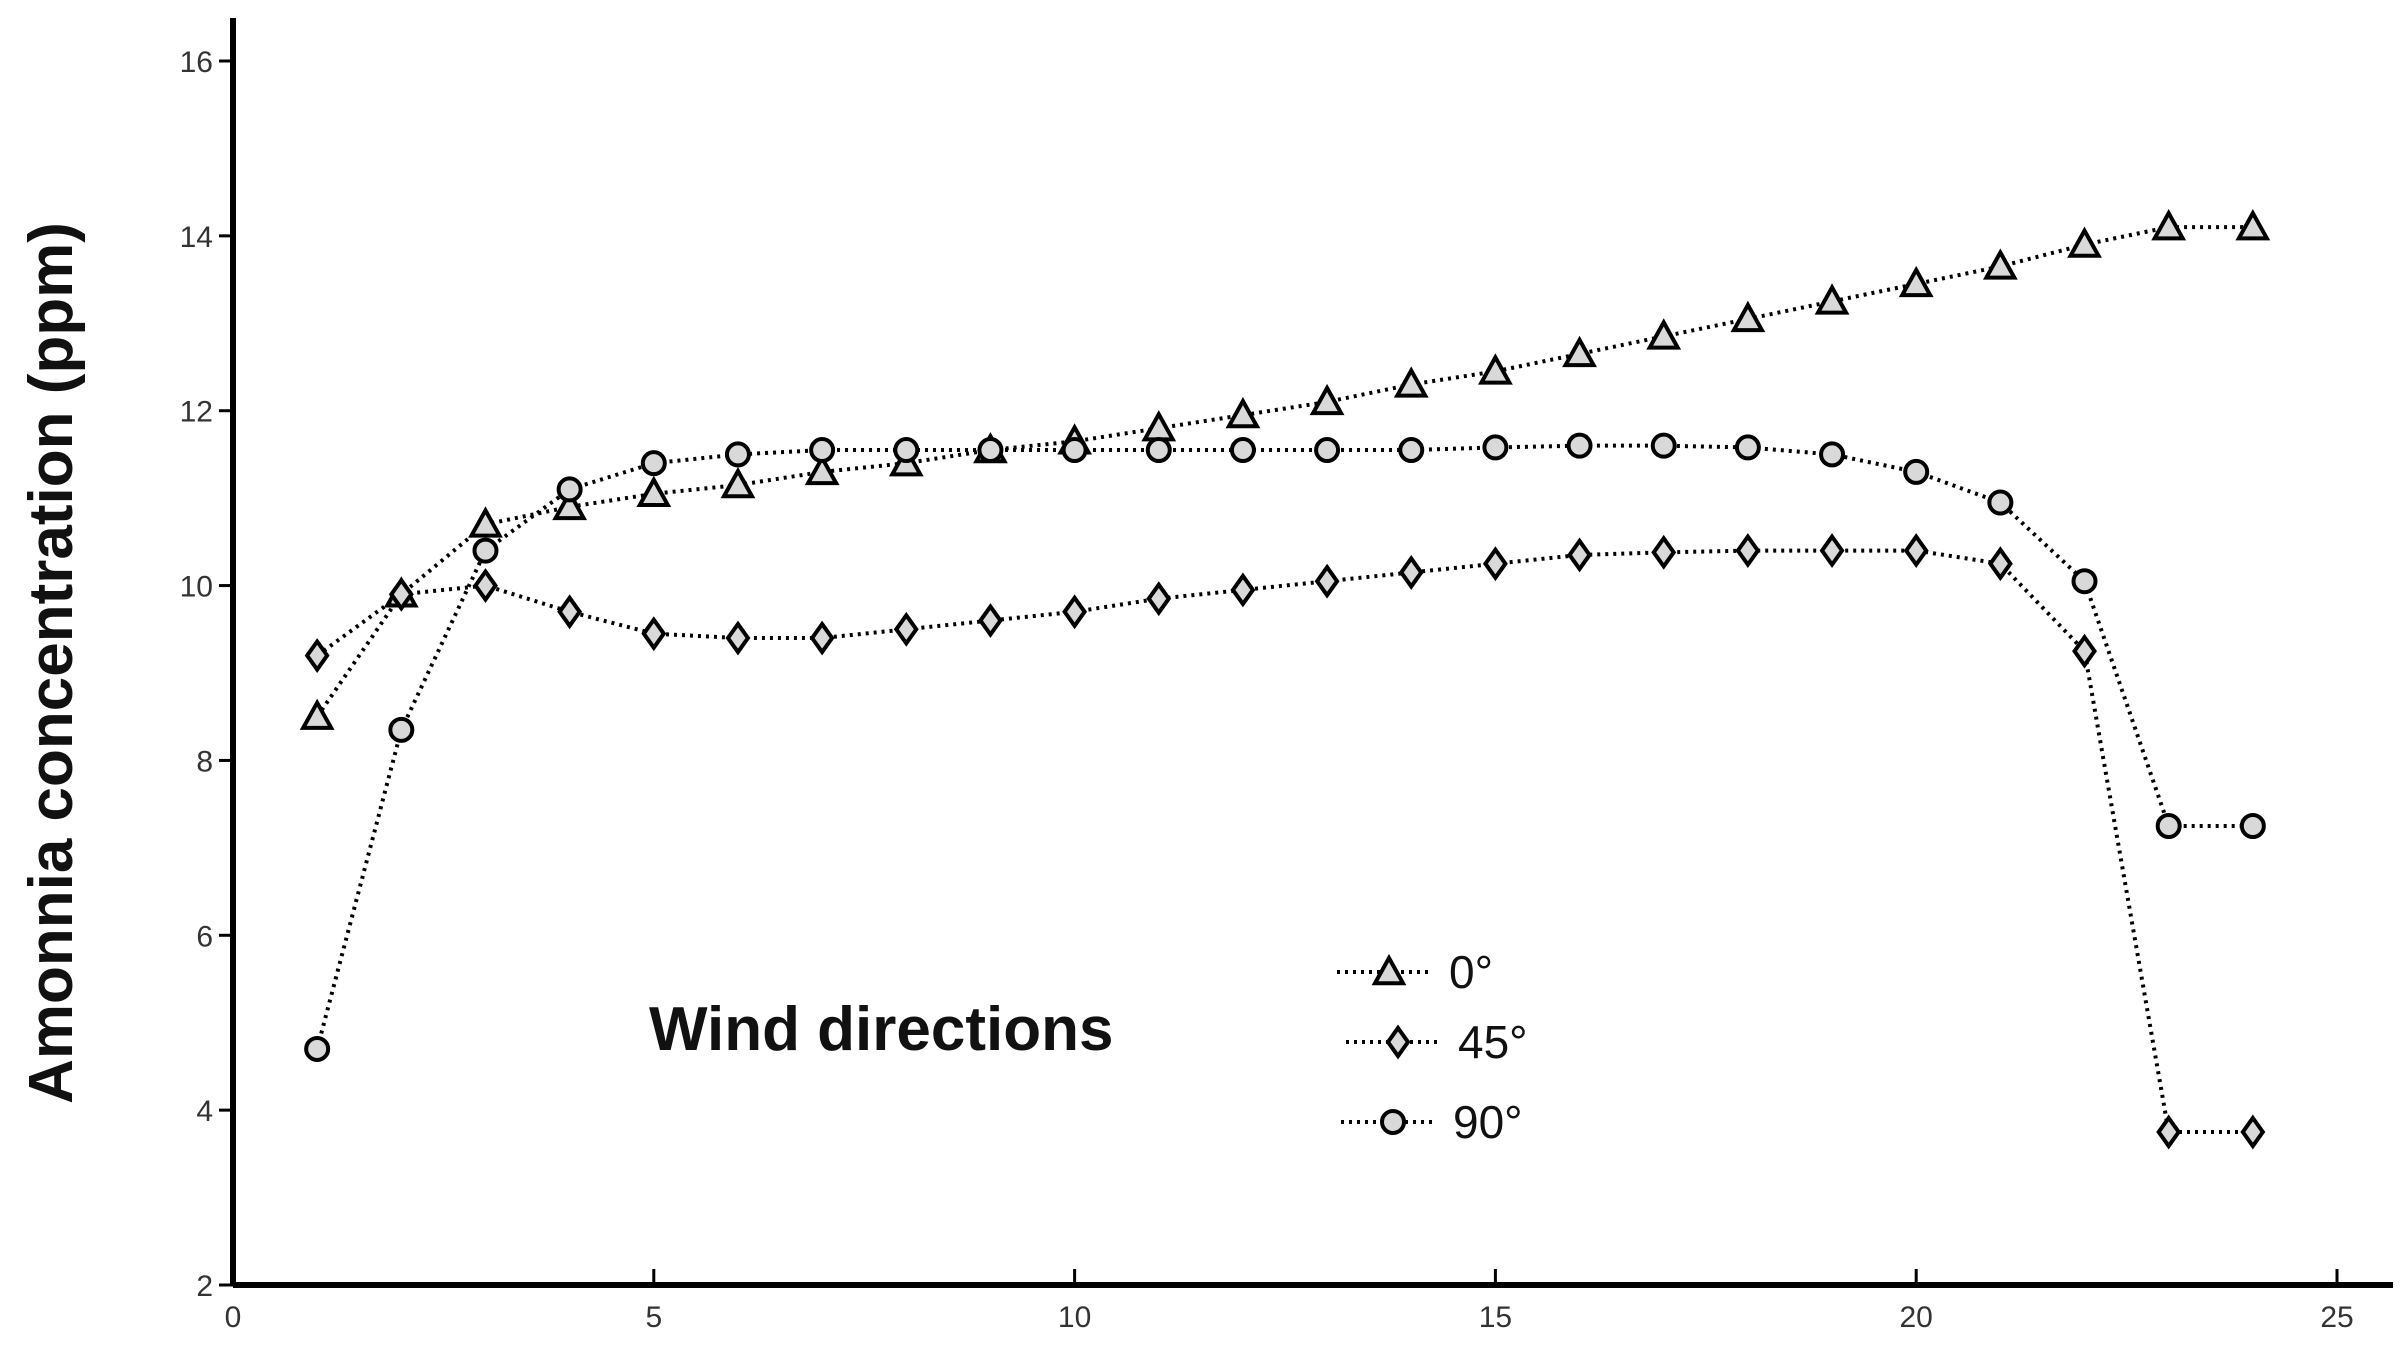  I want to click on x-tick-label: 10, so click(1074, 1317).